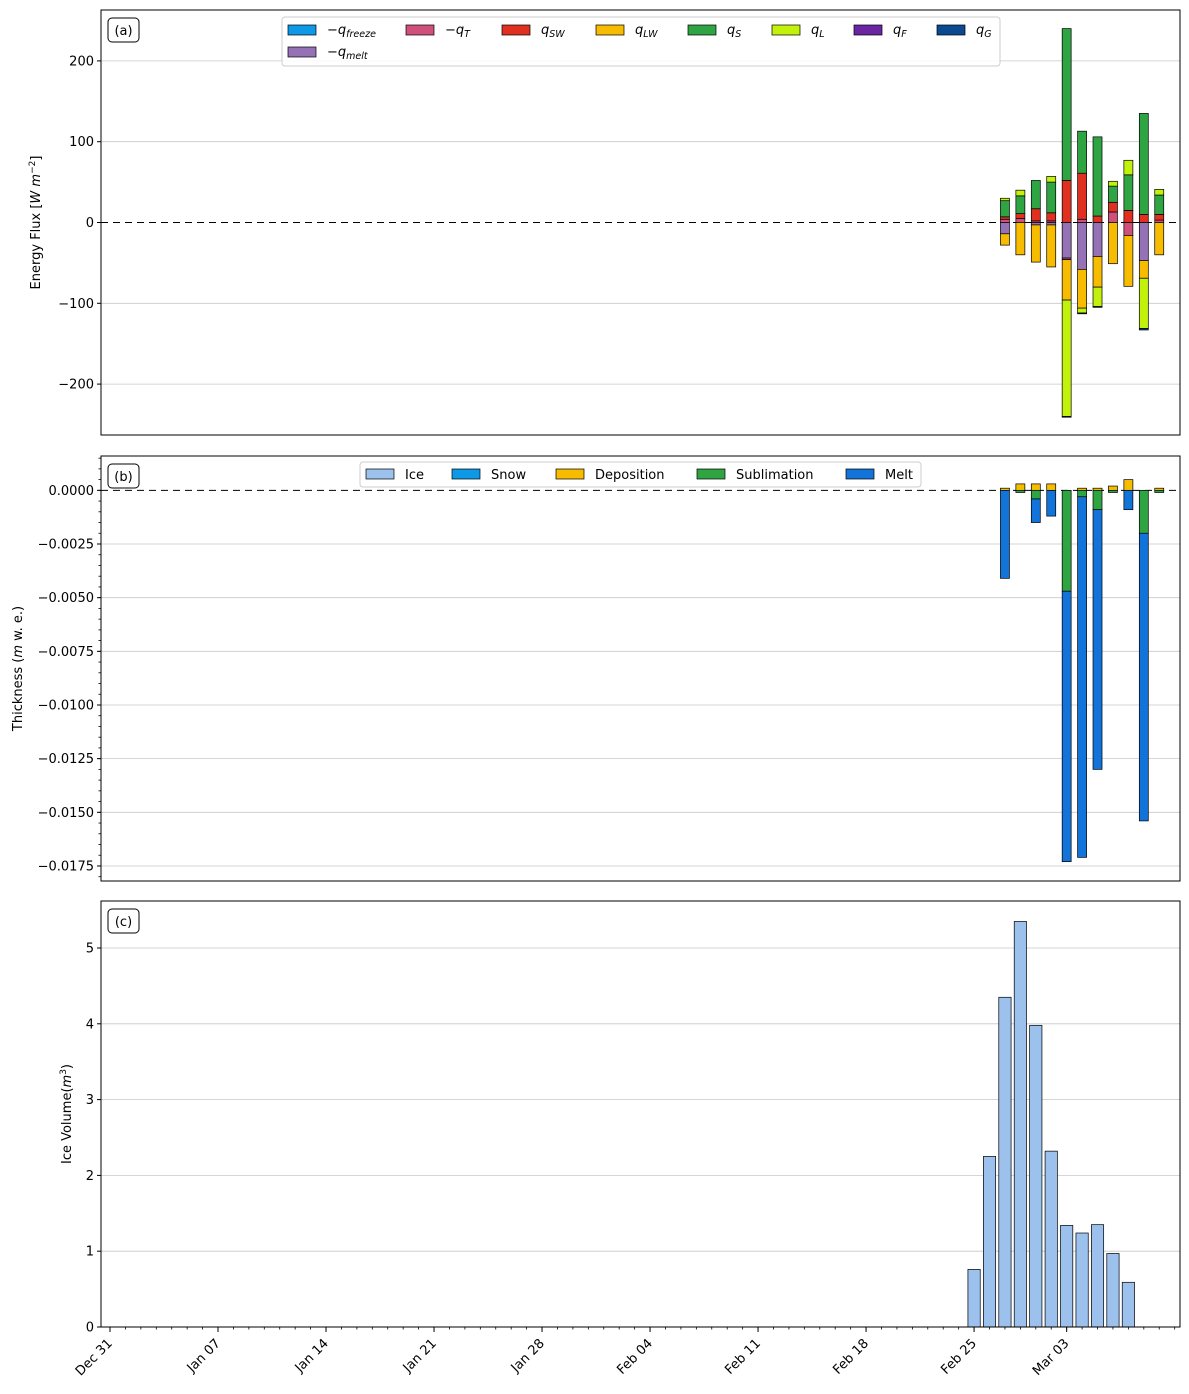 The width and height of the screenshot is (1189, 1394). What do you see at coordinates (328, 53) in the screenshot?
I see `legend-item: −qmelt` at bounding box center [328, 53].